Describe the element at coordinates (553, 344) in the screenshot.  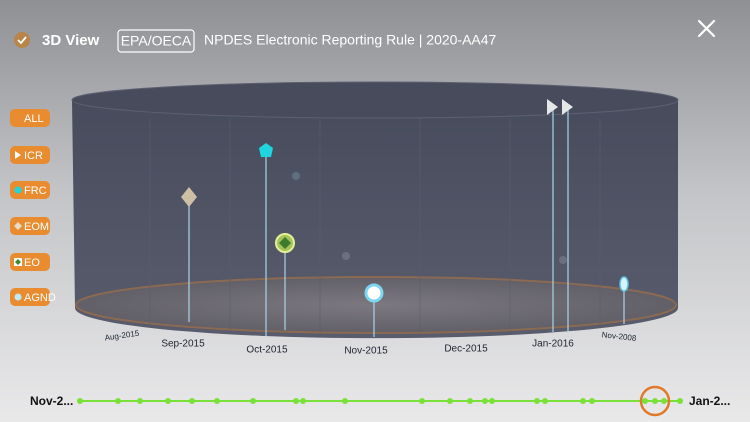
I see `axis-label: Jan-2016` at that location.